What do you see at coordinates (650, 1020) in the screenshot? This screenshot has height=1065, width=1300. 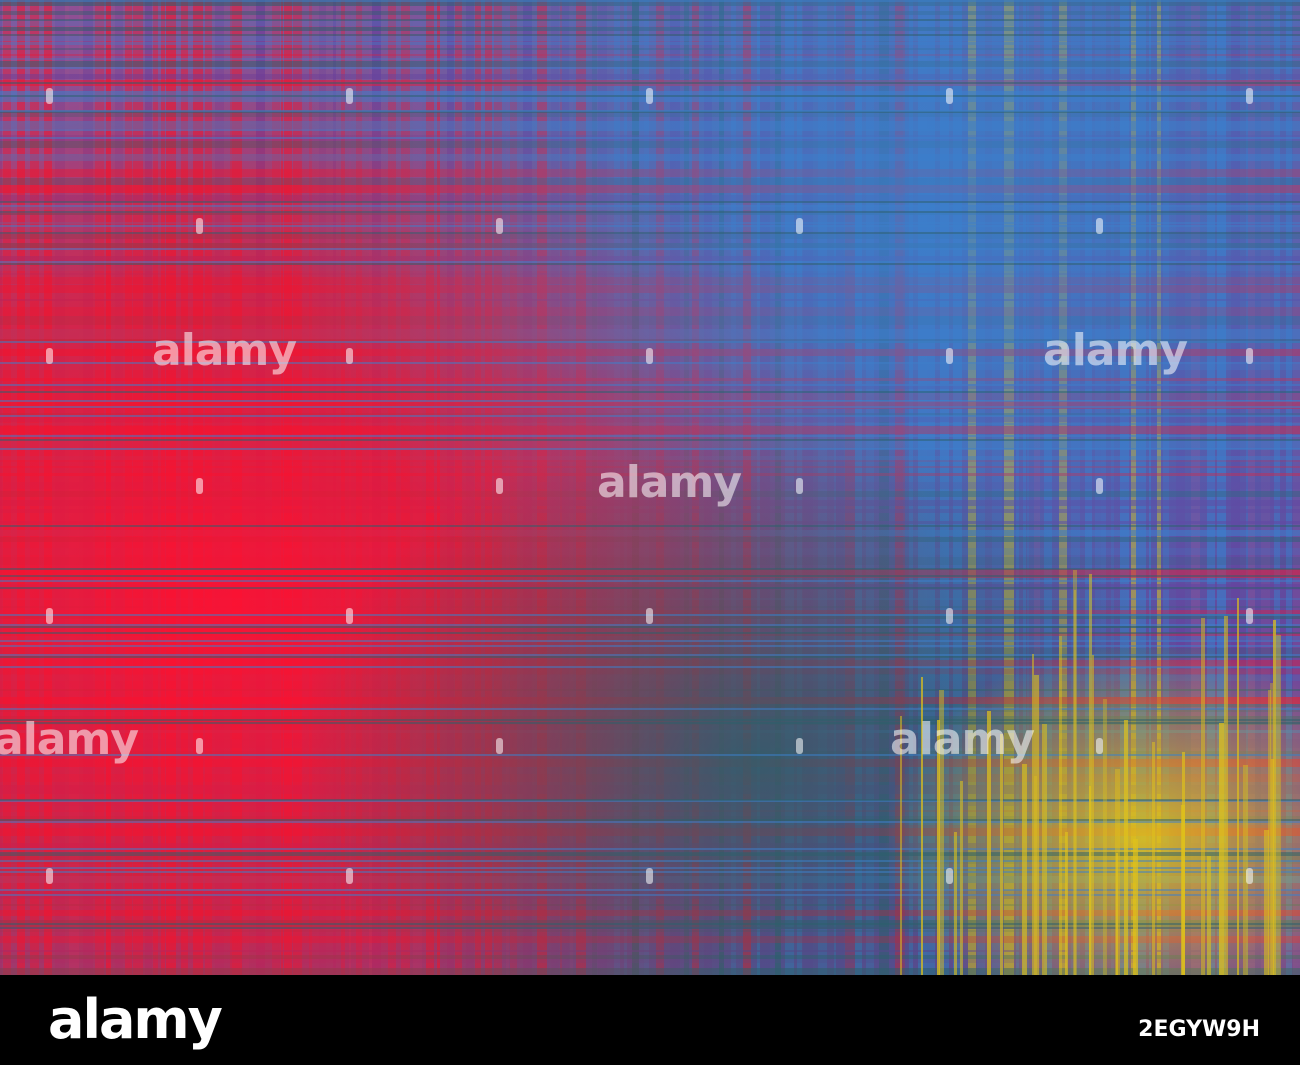 I see `footer-bar` at bounding box center [650, 1020].